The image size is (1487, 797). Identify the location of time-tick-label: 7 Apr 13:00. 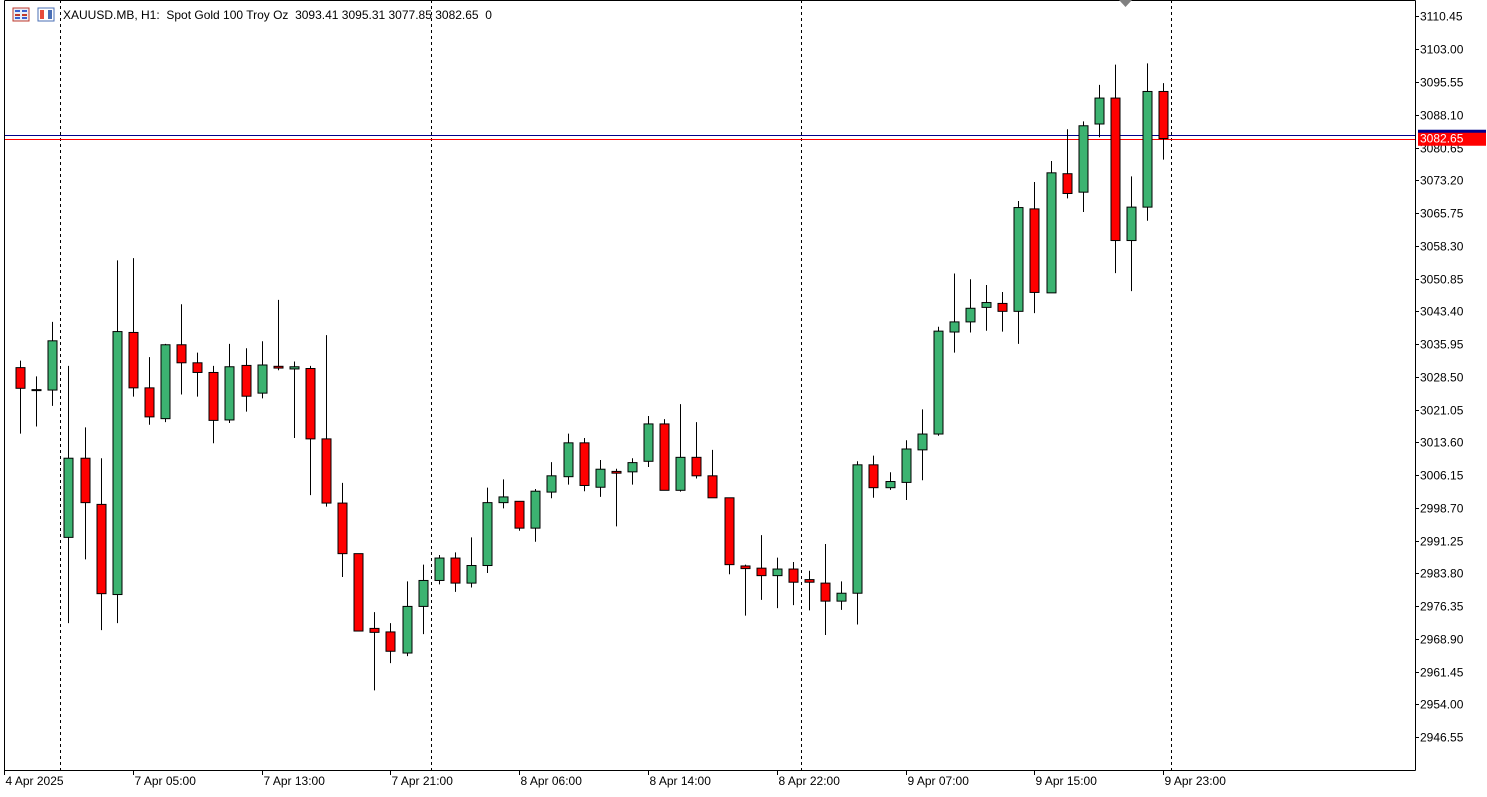
(295, 781).